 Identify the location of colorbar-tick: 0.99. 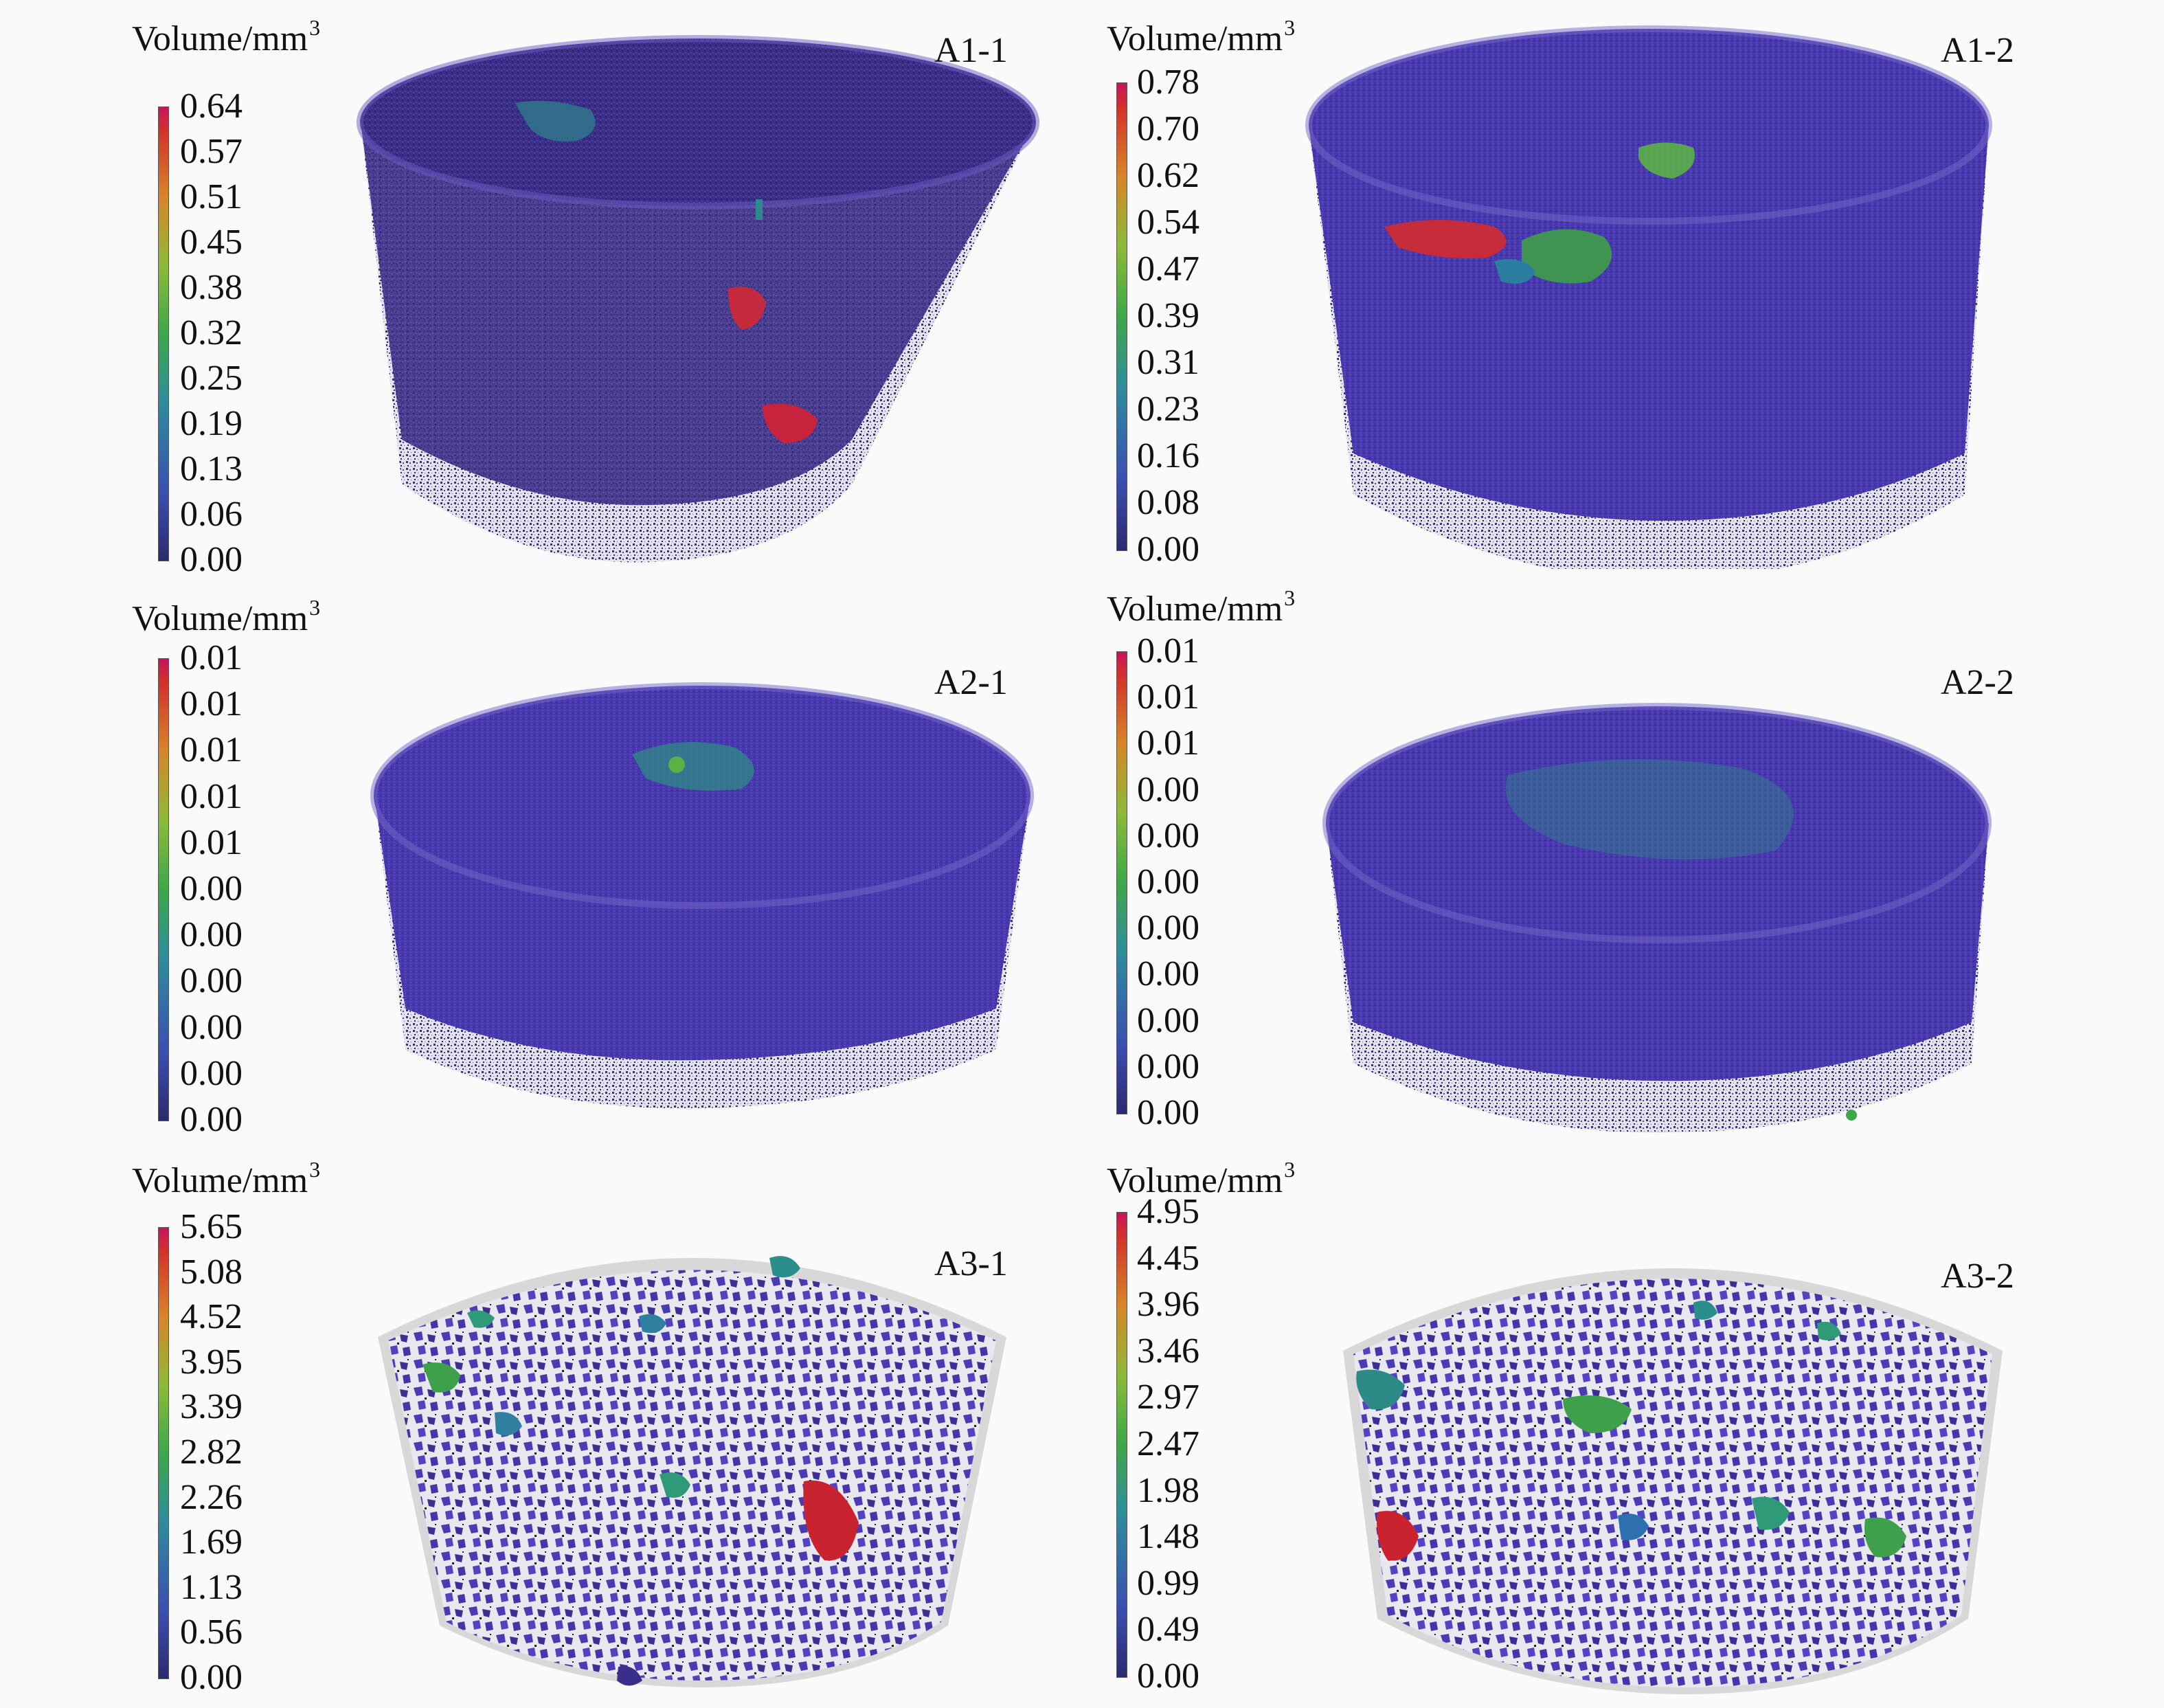
(1168, 1583).